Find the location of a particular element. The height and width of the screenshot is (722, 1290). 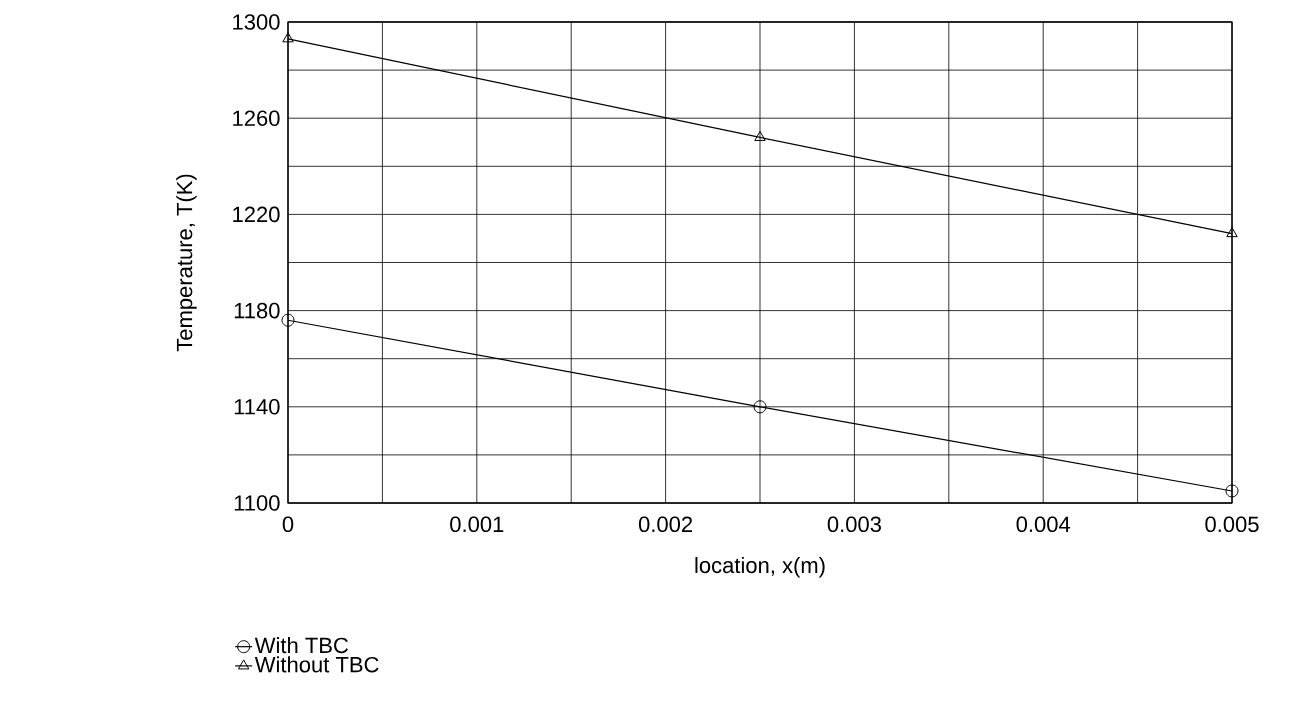

x-tick-label: 0.004 is located at coordinates (1043, 524).